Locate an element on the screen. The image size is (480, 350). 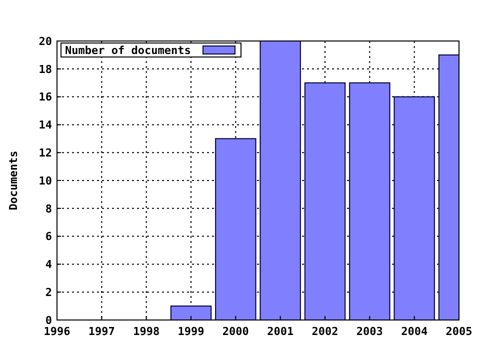
y-tick-label: 10 is located at coordinates (45, 181).